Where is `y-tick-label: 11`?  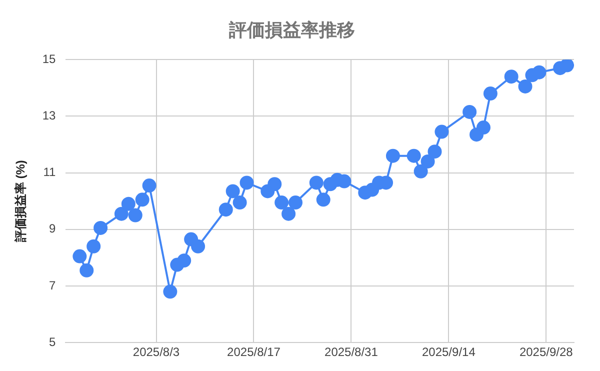 y-tick-label: 11 is located at coordinates (49, 172).